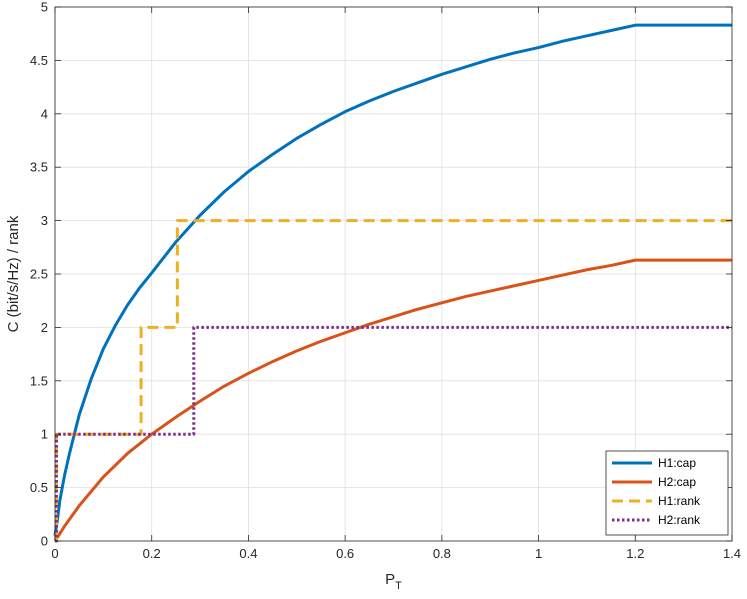 Image resolution: width=747 pixels, height=599 pixels. Describe the element at coordinates (677, 463) in the screenshot. I see `legend-label: H1:cap` at that location.